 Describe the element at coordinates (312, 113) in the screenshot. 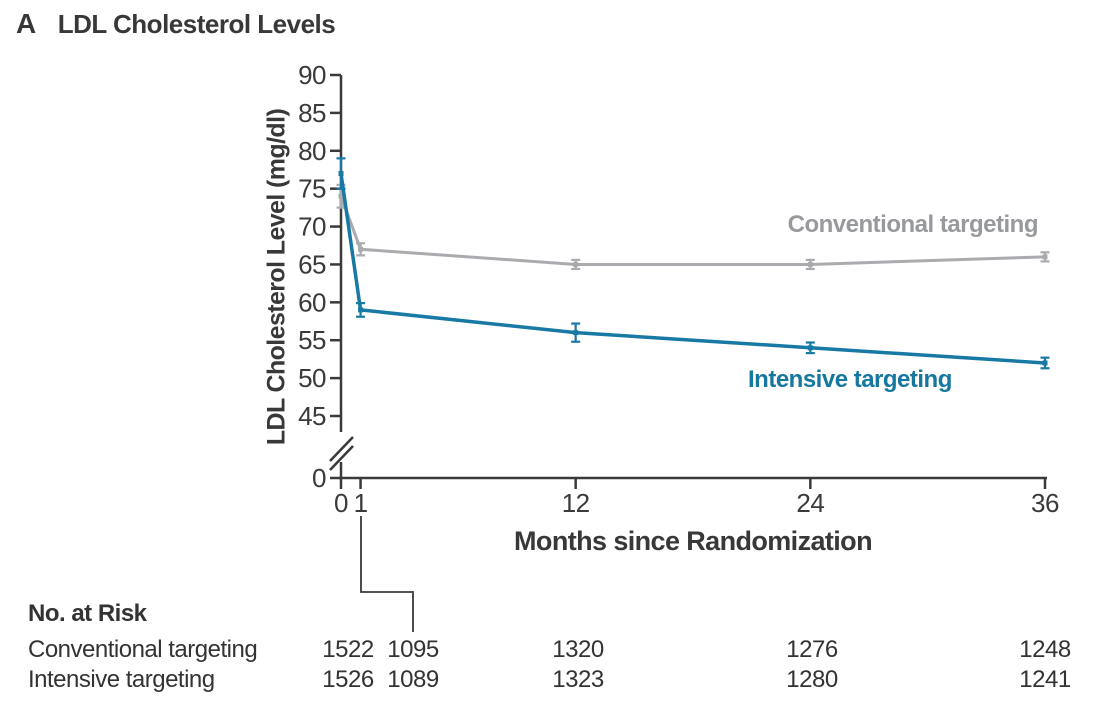

I see `y-tick-label: 85` at that location.